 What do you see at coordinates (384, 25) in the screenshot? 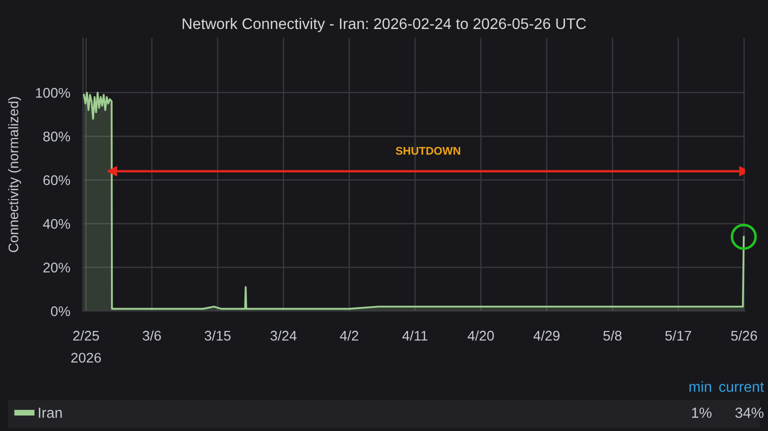
I see `chart-title: Network Connectivity - Iran: 2026-02-24 to 2026-05-26 UTC` at bounding box center [384, 25].